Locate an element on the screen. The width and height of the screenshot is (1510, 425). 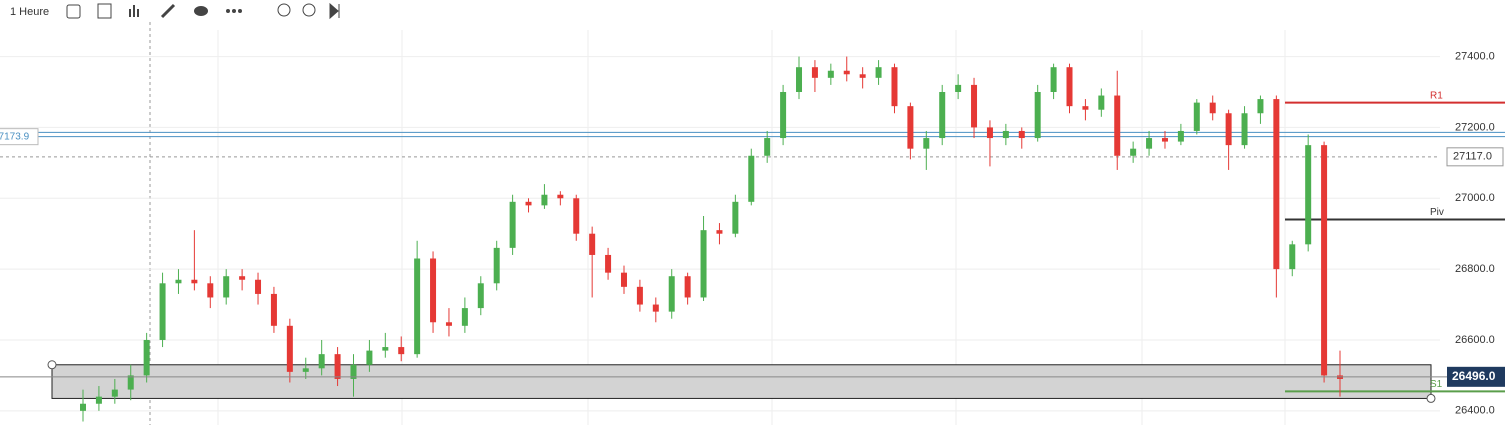
icon-bars is located at coordinates (134, 11).